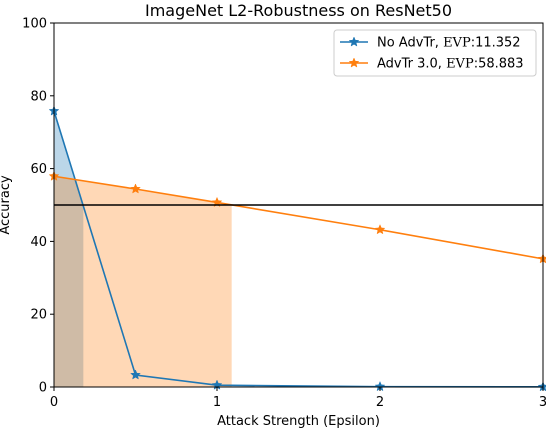 This screenshot has width=546, height=428. I want to click on chart-title: ImageNet L2-Robustness on ResNet50, so click(298, 10).